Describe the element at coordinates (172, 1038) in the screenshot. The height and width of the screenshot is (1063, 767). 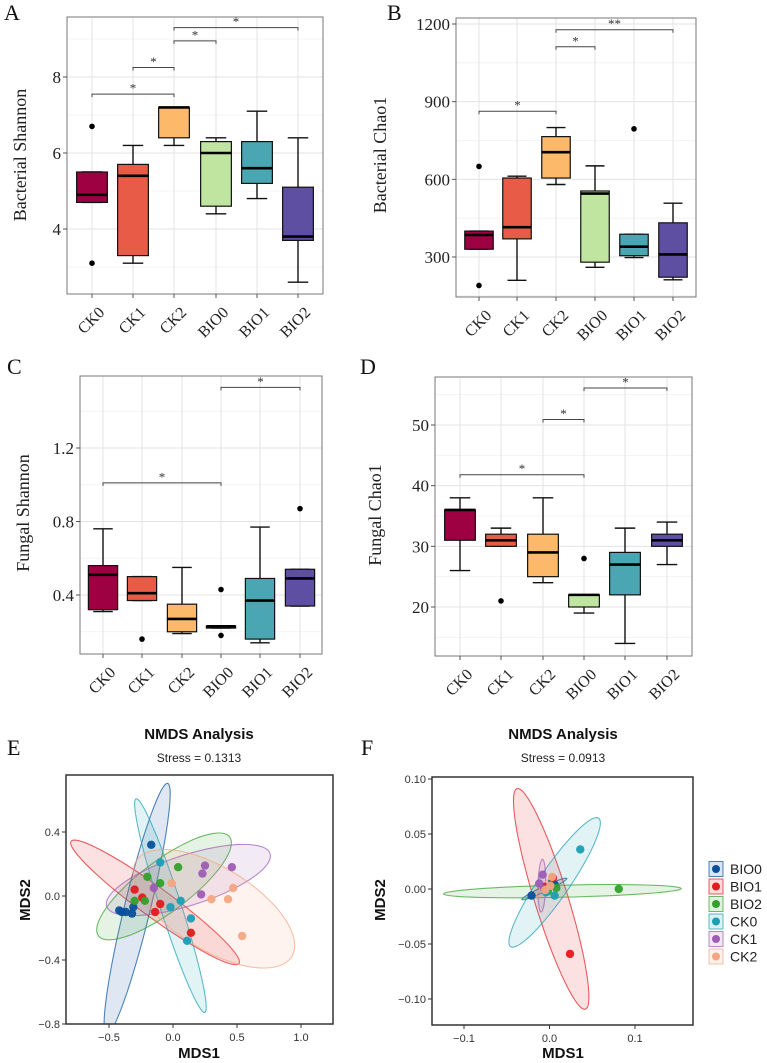
I see `x-tick-label: 0.0` at that location.